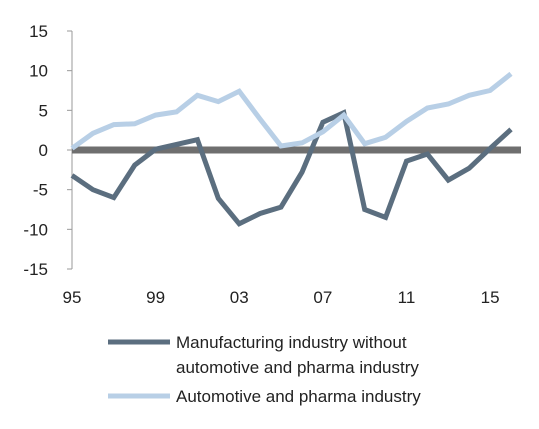  What do you see at coordinates (43, 150) in the screenshot?
I see `y-tick-label: 0` at bounding box center [43, 150].